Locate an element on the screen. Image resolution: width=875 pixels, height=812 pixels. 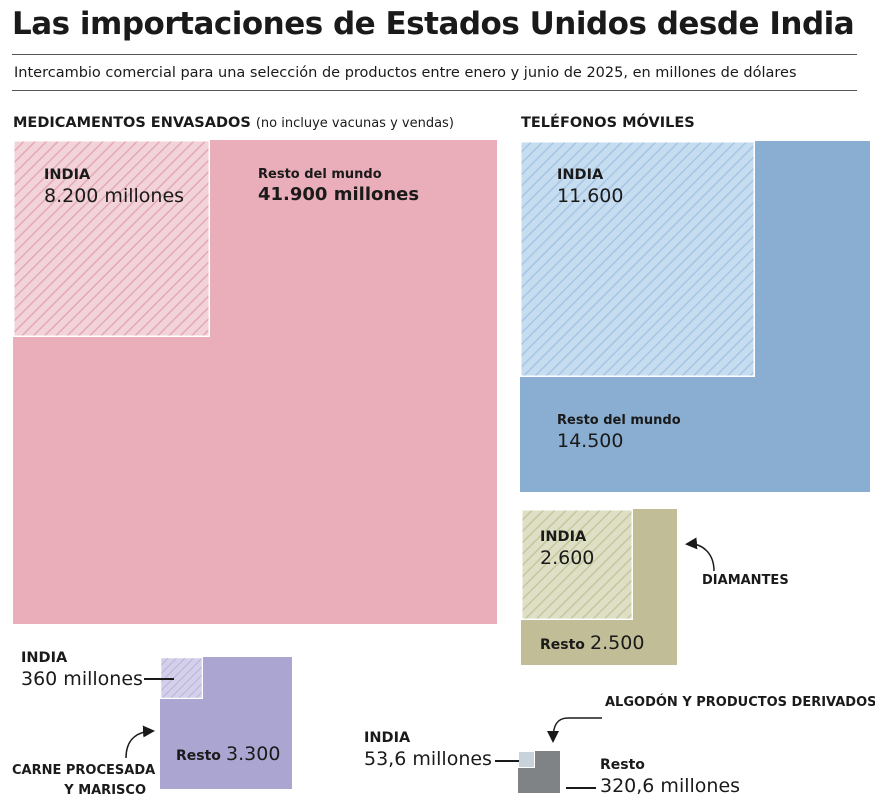
algodon-rest-label: Resto is located at coordinates (622, 765).